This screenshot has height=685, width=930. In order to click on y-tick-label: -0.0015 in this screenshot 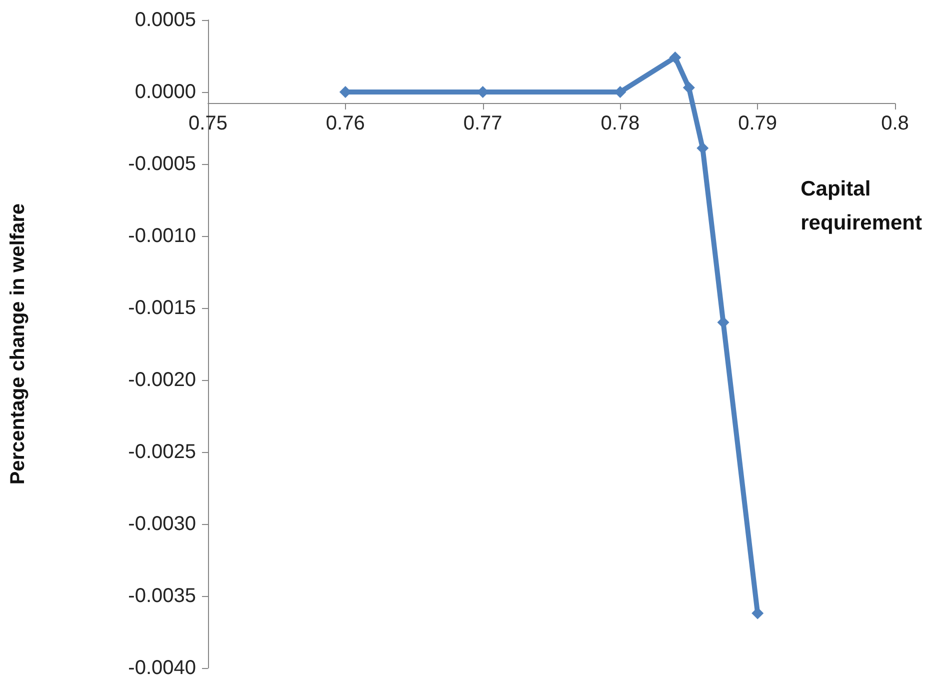, I will do `click(162, 308)`.